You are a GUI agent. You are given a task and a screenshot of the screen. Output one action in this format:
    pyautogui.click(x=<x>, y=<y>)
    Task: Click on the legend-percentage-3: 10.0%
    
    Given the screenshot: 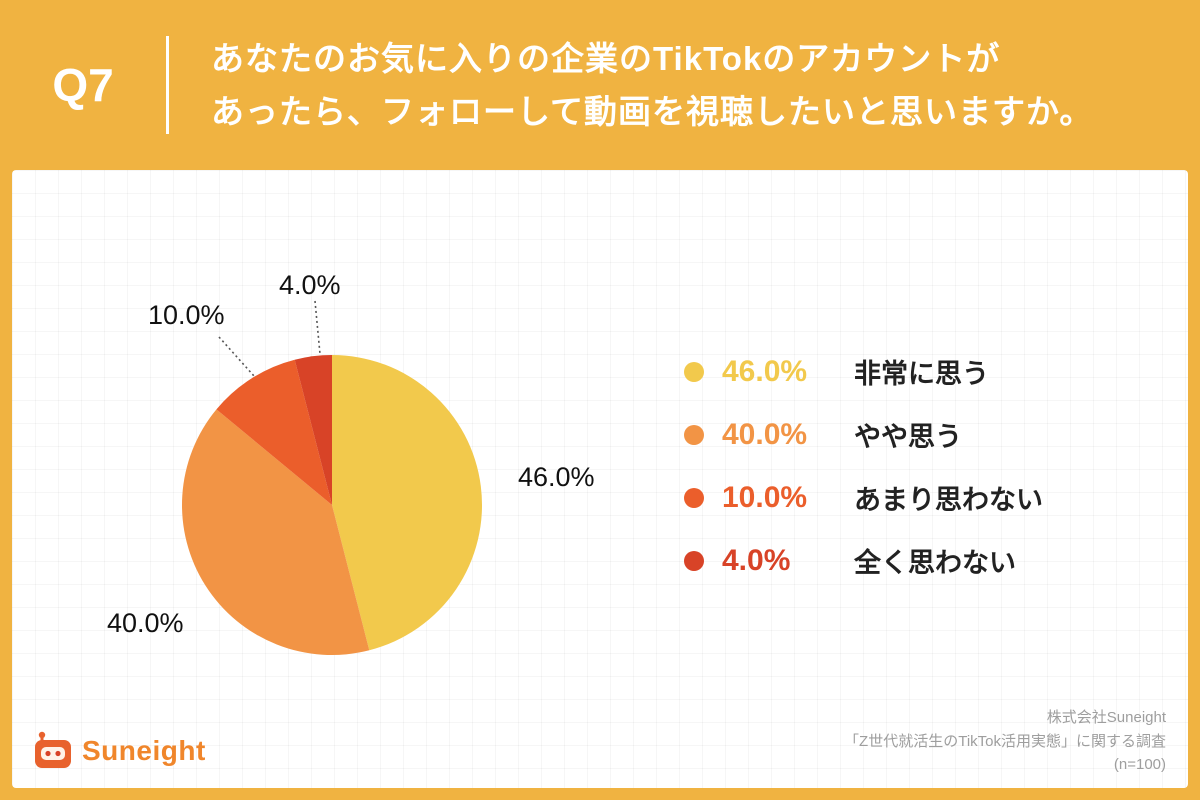 What is the action you would take?
    pyautogui.click(x=765, y=497)
    